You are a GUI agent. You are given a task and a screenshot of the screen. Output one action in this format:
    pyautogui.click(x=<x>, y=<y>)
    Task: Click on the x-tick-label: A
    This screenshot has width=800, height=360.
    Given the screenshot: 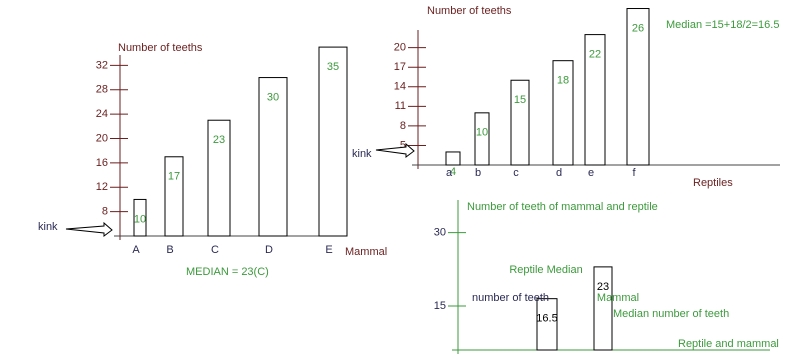 What is the action you would take?
    pyautogui.click(x=136, y=250)
    